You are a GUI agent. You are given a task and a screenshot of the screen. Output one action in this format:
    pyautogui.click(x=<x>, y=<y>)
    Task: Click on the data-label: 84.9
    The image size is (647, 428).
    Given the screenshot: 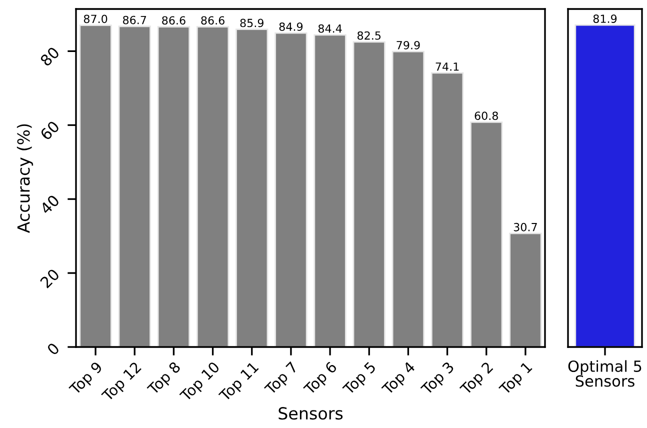 What is the action you would take?
    pyautogui.click(x=291, y=26)
    